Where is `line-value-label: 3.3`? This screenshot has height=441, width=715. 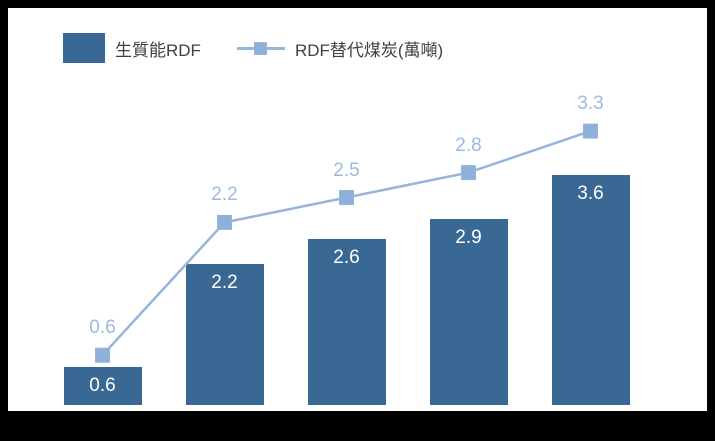
line-value-label: 3.3 is located at coordinates (590, 104).